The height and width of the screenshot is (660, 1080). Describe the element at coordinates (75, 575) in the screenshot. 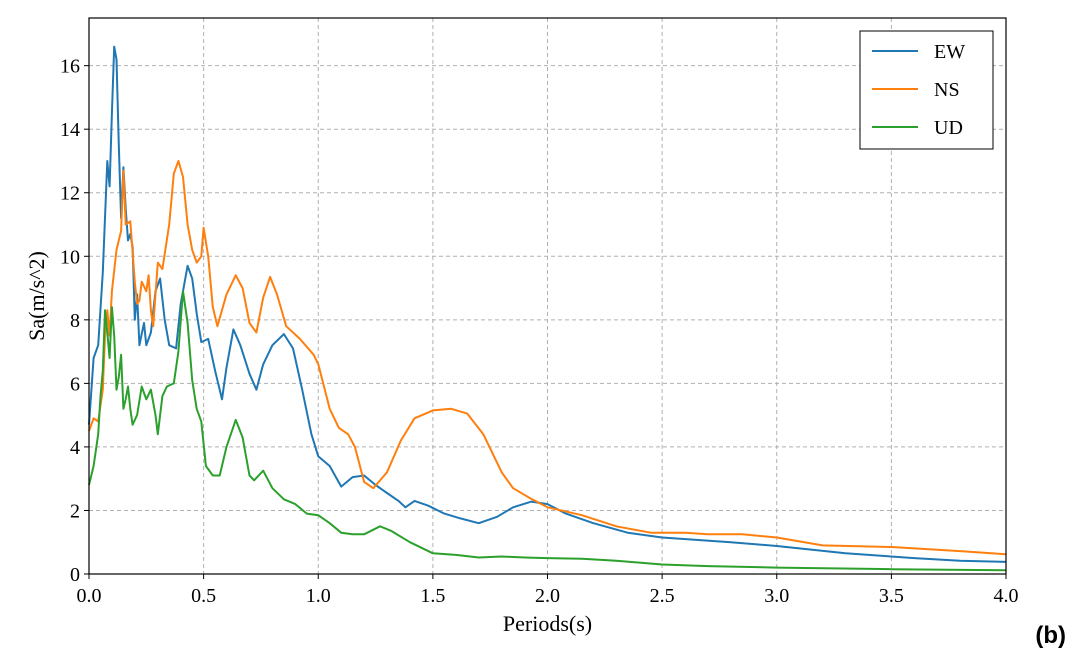

I see `y-tick-label: 0` at that location.